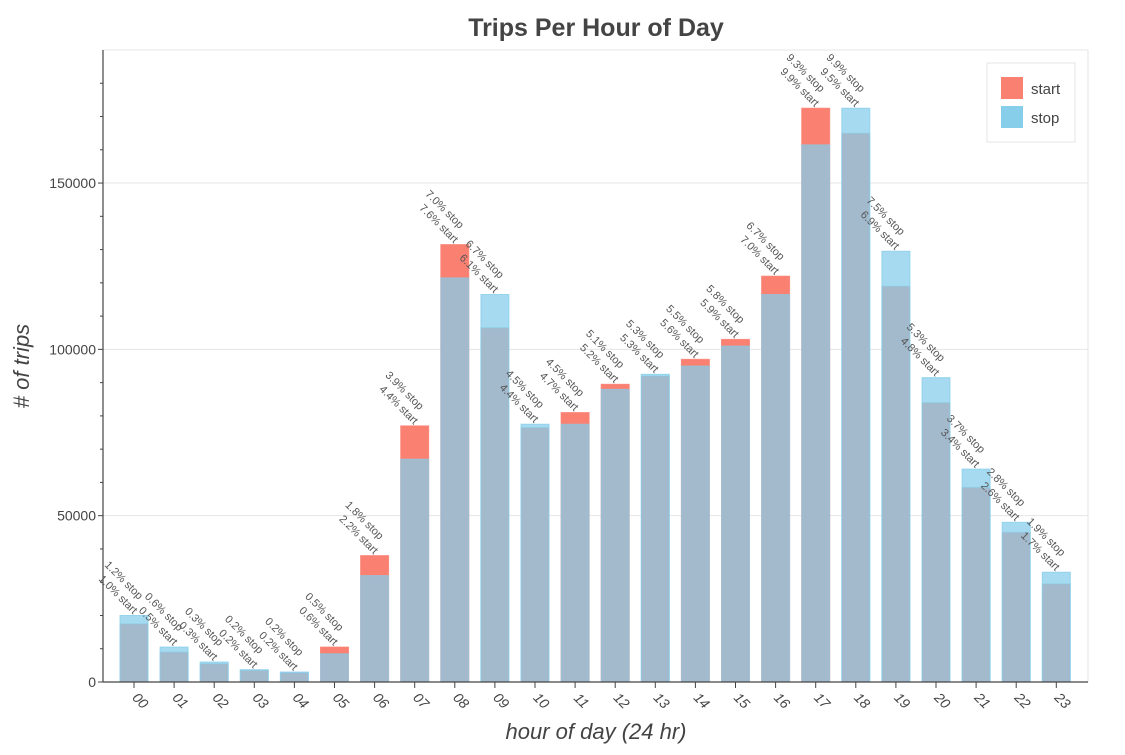  Describe the element at coordinates (862, 700) in the screenshot. I see `x-tick-label: 18` at that location.